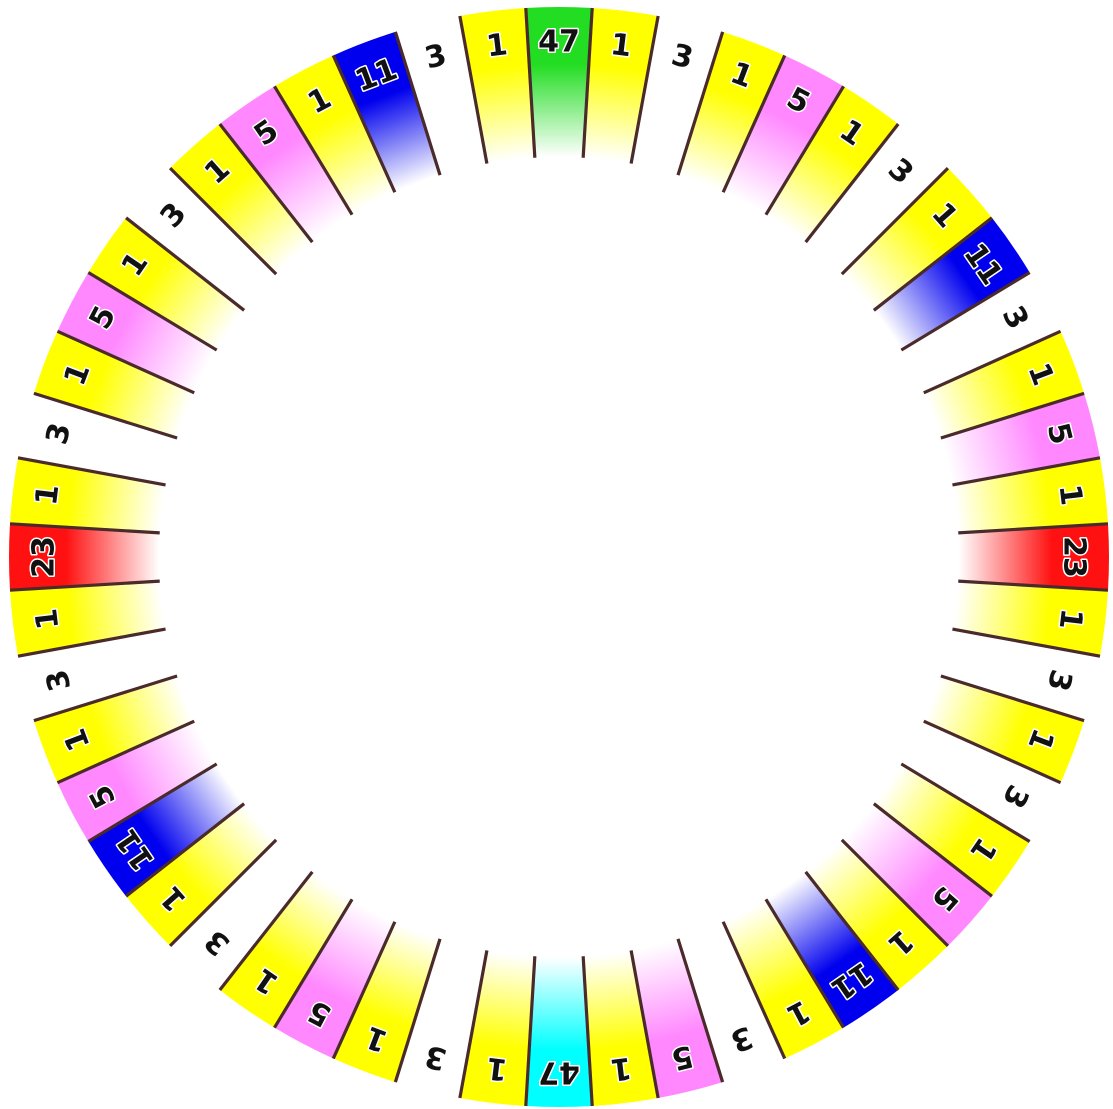  I want to click on segment-label: 5, so click(1059, 433).